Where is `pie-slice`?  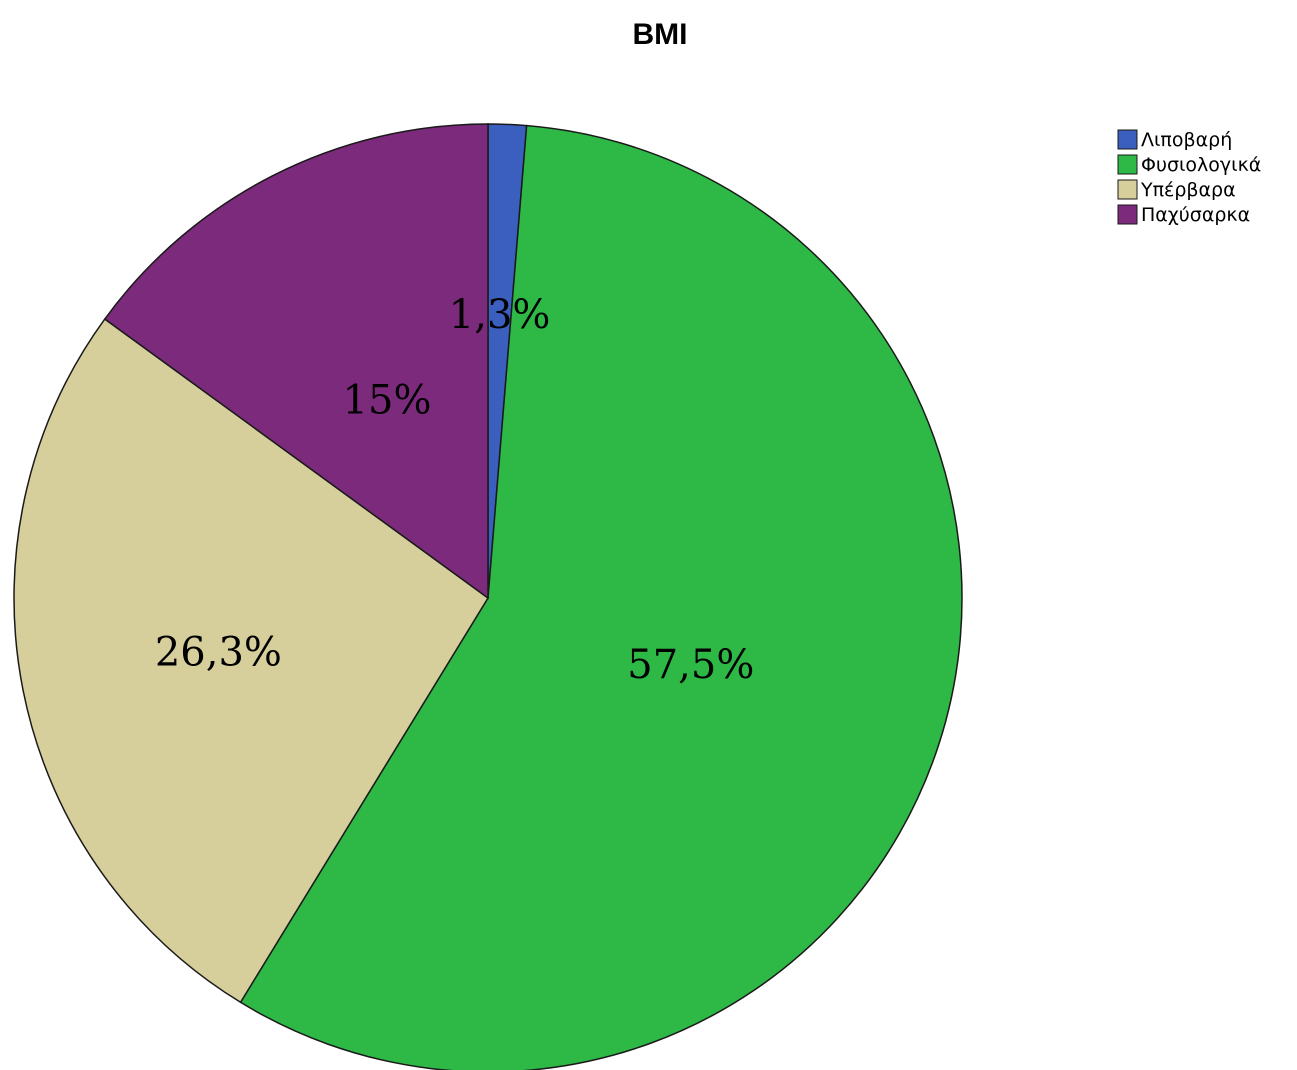 pie-slice is located at coordinates (296, 361).